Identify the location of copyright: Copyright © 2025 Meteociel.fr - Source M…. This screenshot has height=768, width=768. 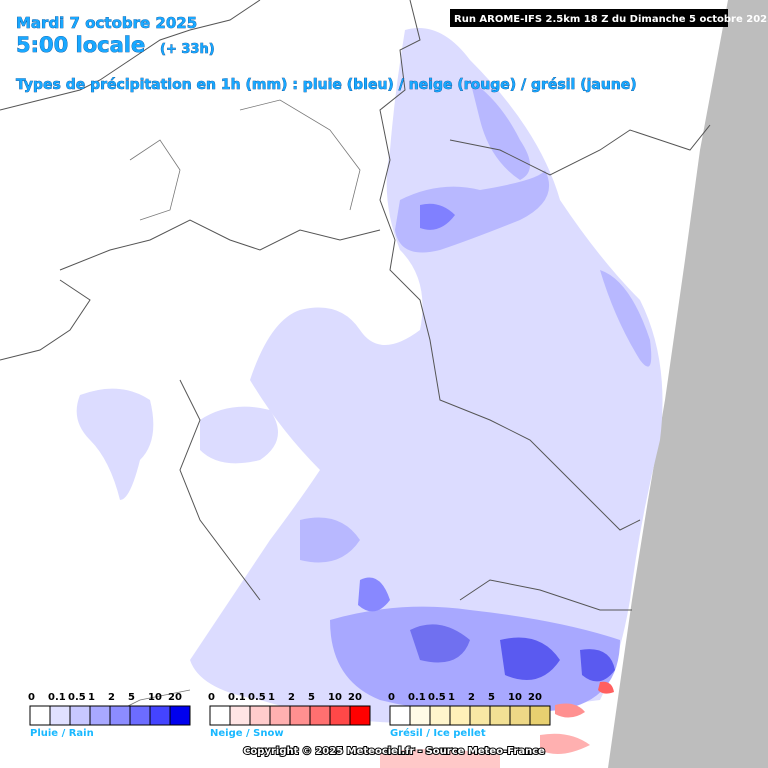
(394, 751).